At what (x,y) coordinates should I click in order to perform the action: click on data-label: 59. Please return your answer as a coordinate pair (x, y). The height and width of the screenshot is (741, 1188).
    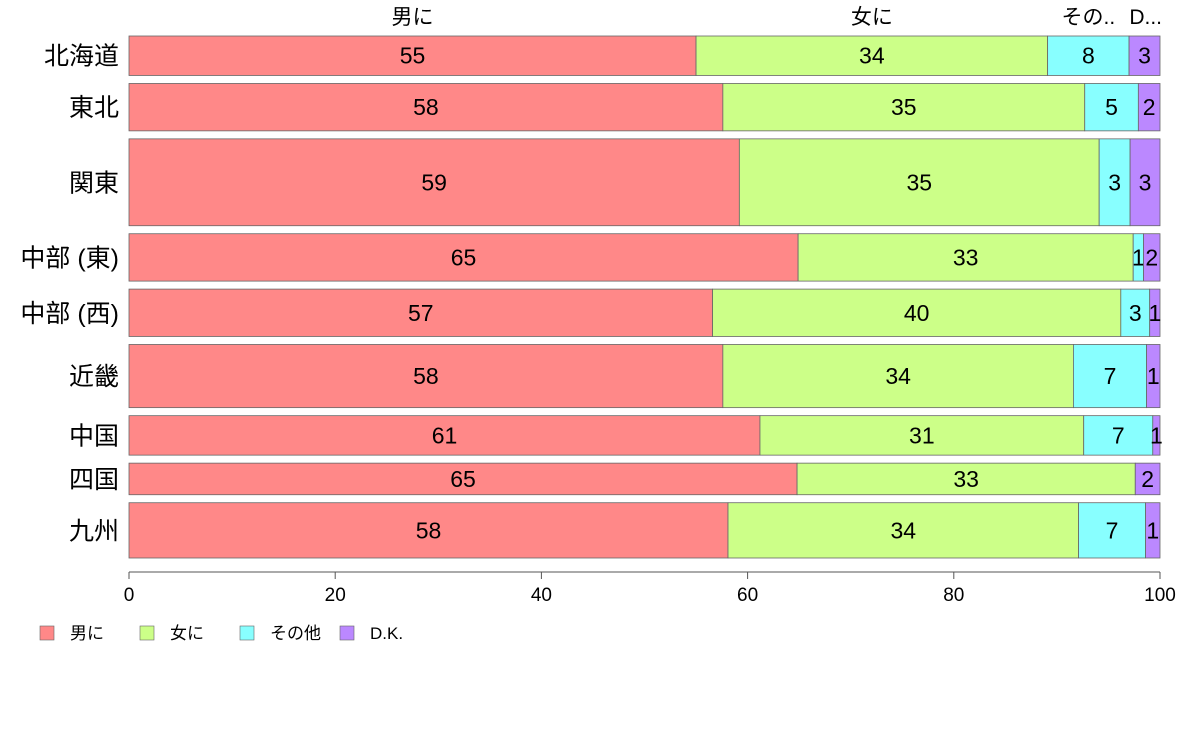
    Looking at the image, I should click on (434, 182).